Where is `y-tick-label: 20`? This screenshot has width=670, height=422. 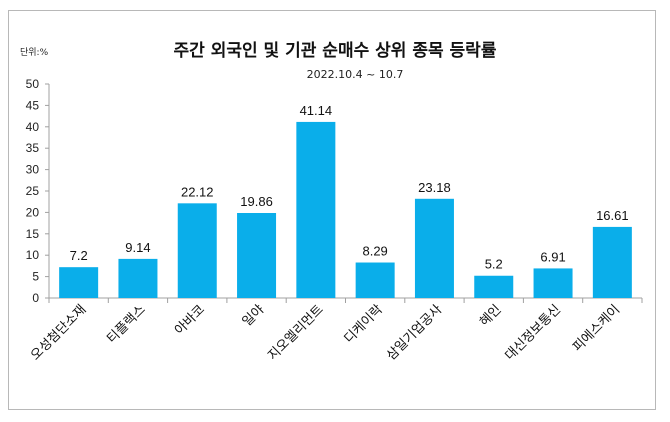 y-tick-label: 20 is located at coordinates (33, 212).